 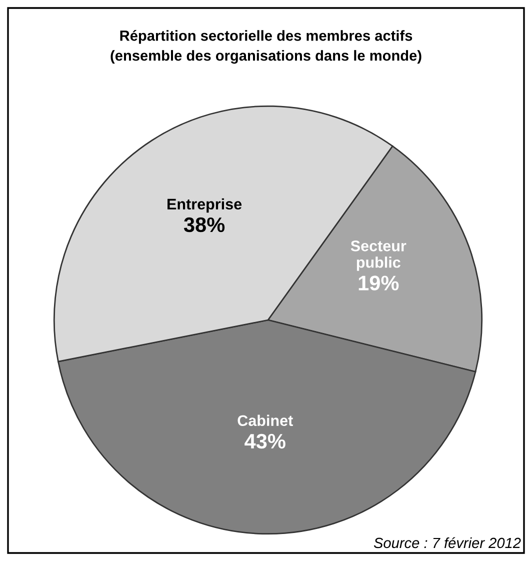 I want to click on slice-label: Cabinet, so click(x=265, y=420).